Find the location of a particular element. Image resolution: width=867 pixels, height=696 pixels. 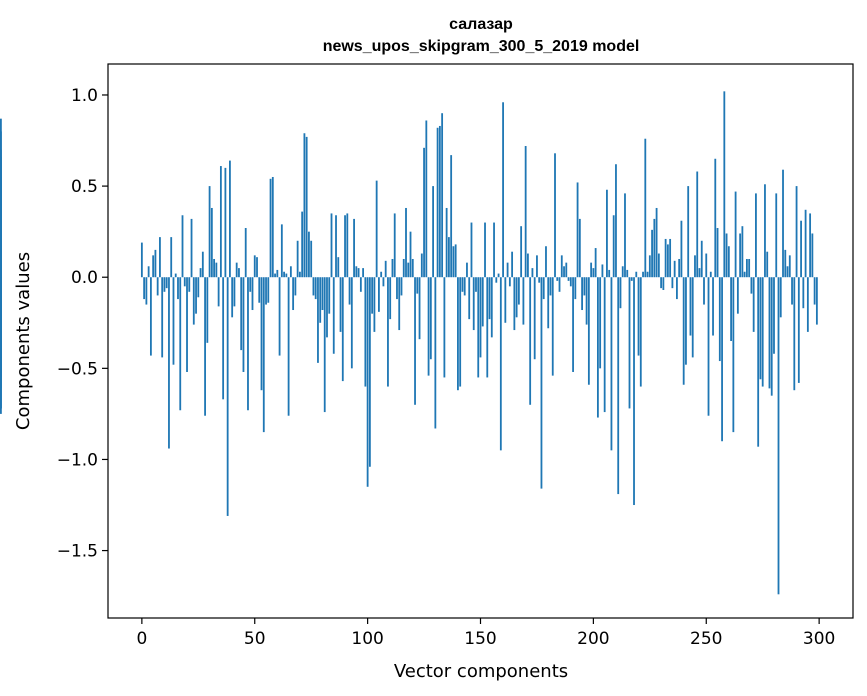

y-tick-label: −1.5 is located at coordinates (77, 552).